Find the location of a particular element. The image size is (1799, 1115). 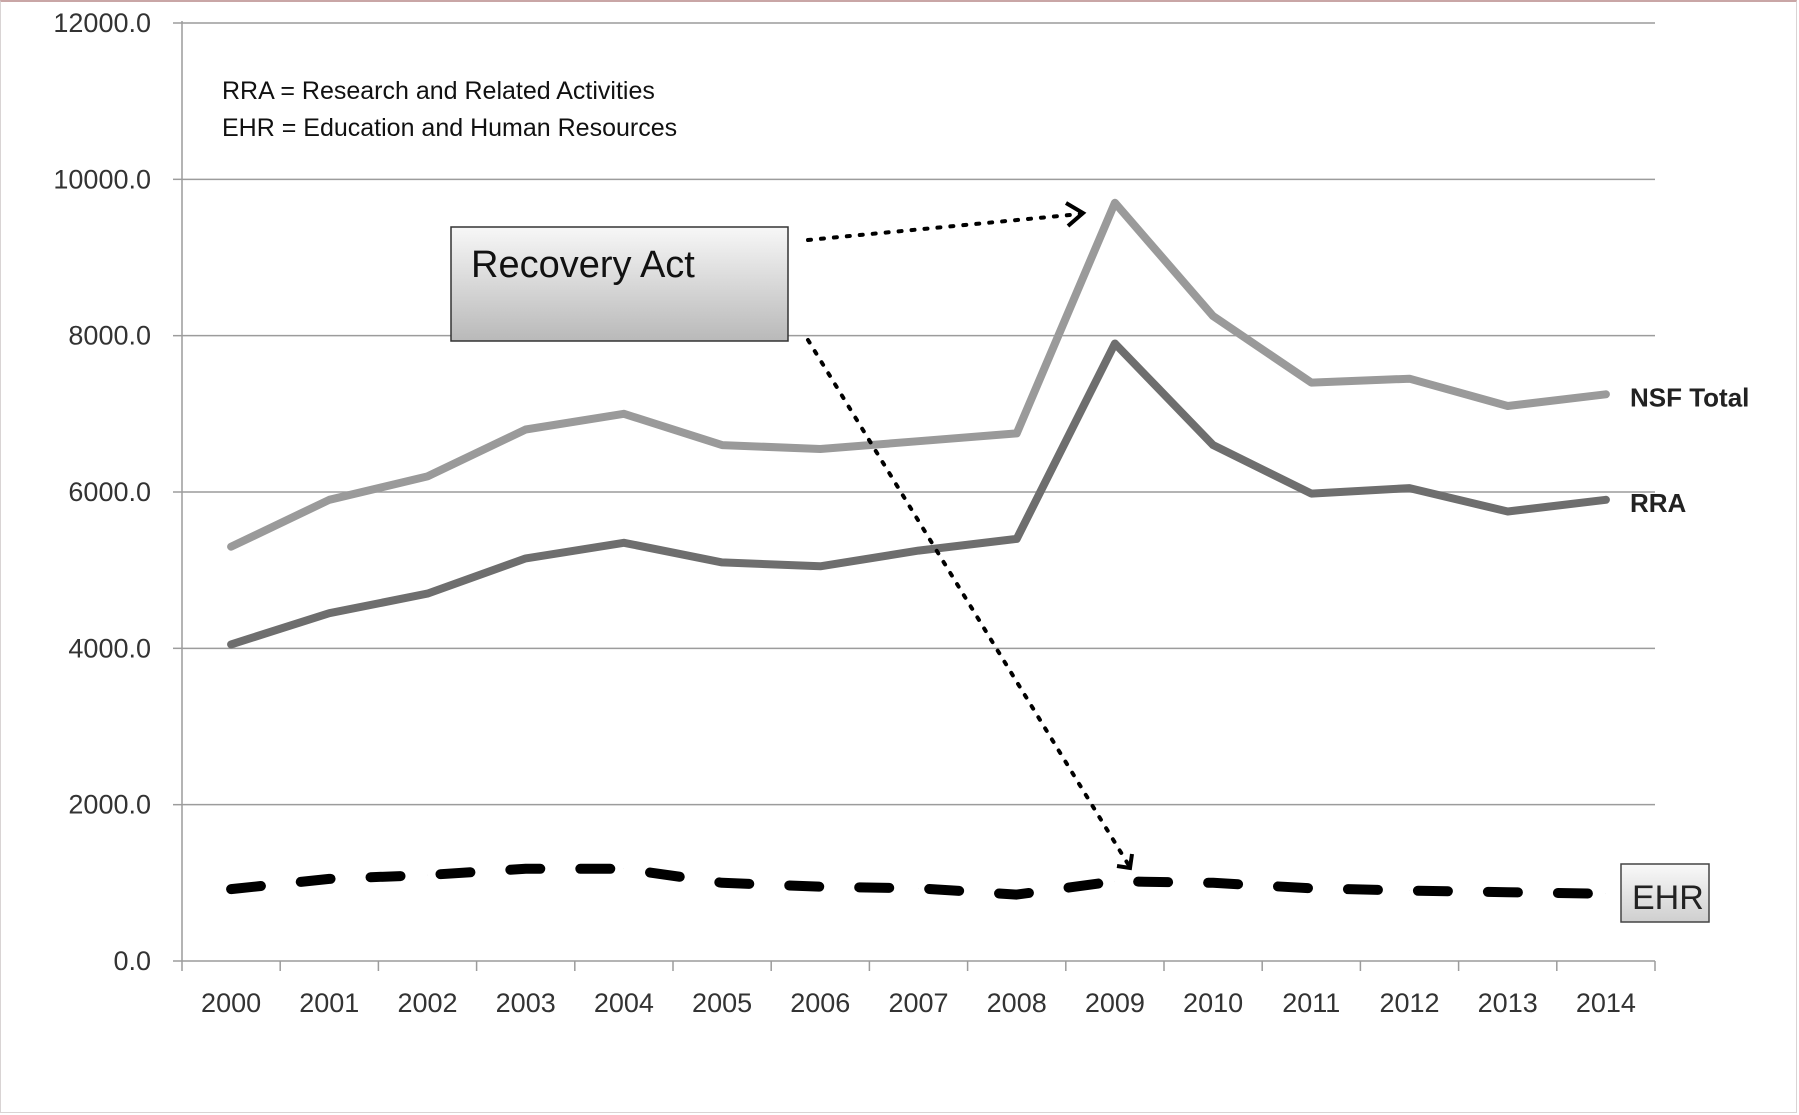

series-labels: NSF Total RRA is located at coordinates (1689, 450).